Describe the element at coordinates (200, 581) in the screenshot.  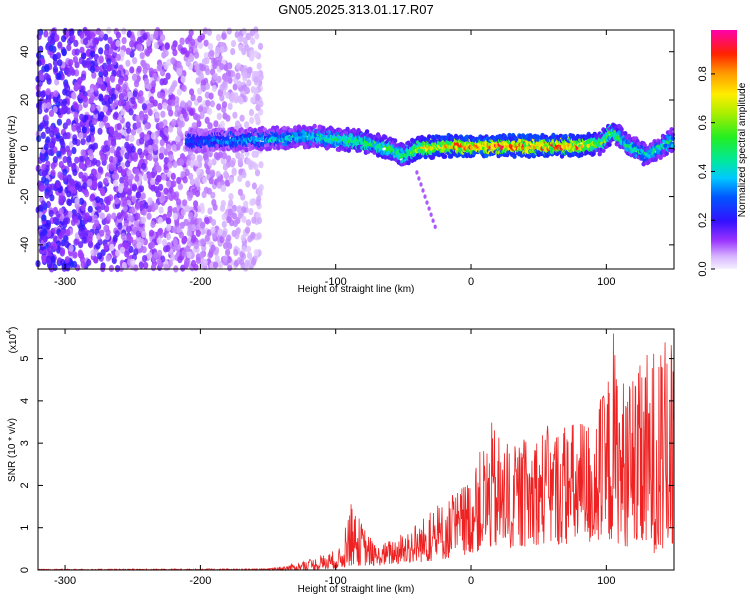
I see `snr-x-tick-label: -200` at that location.